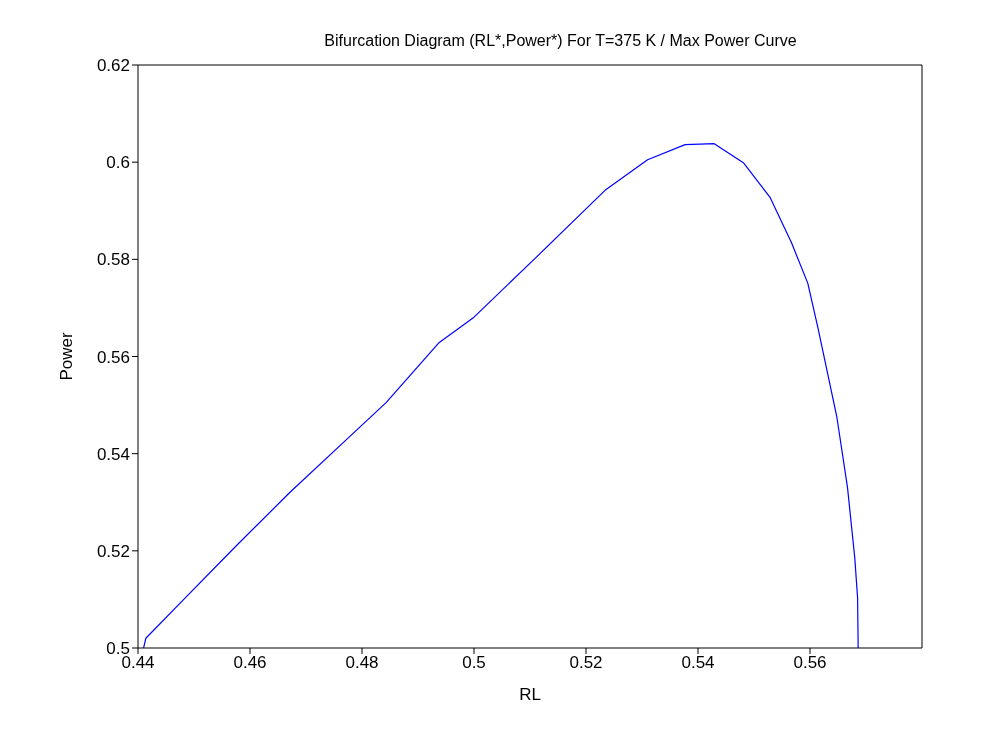 This screenshot has width=1003, height=756. Describe the element at coordinates (113, 454) in the screenshot. I see `y-tick-label: 0.54` at that location.